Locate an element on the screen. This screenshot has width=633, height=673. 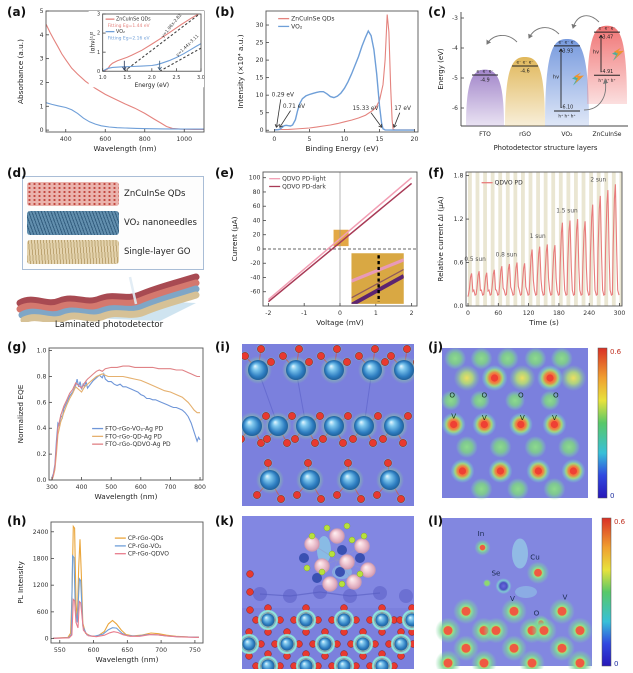
svg-text: 2.0 is located at coordinates (152, 78).